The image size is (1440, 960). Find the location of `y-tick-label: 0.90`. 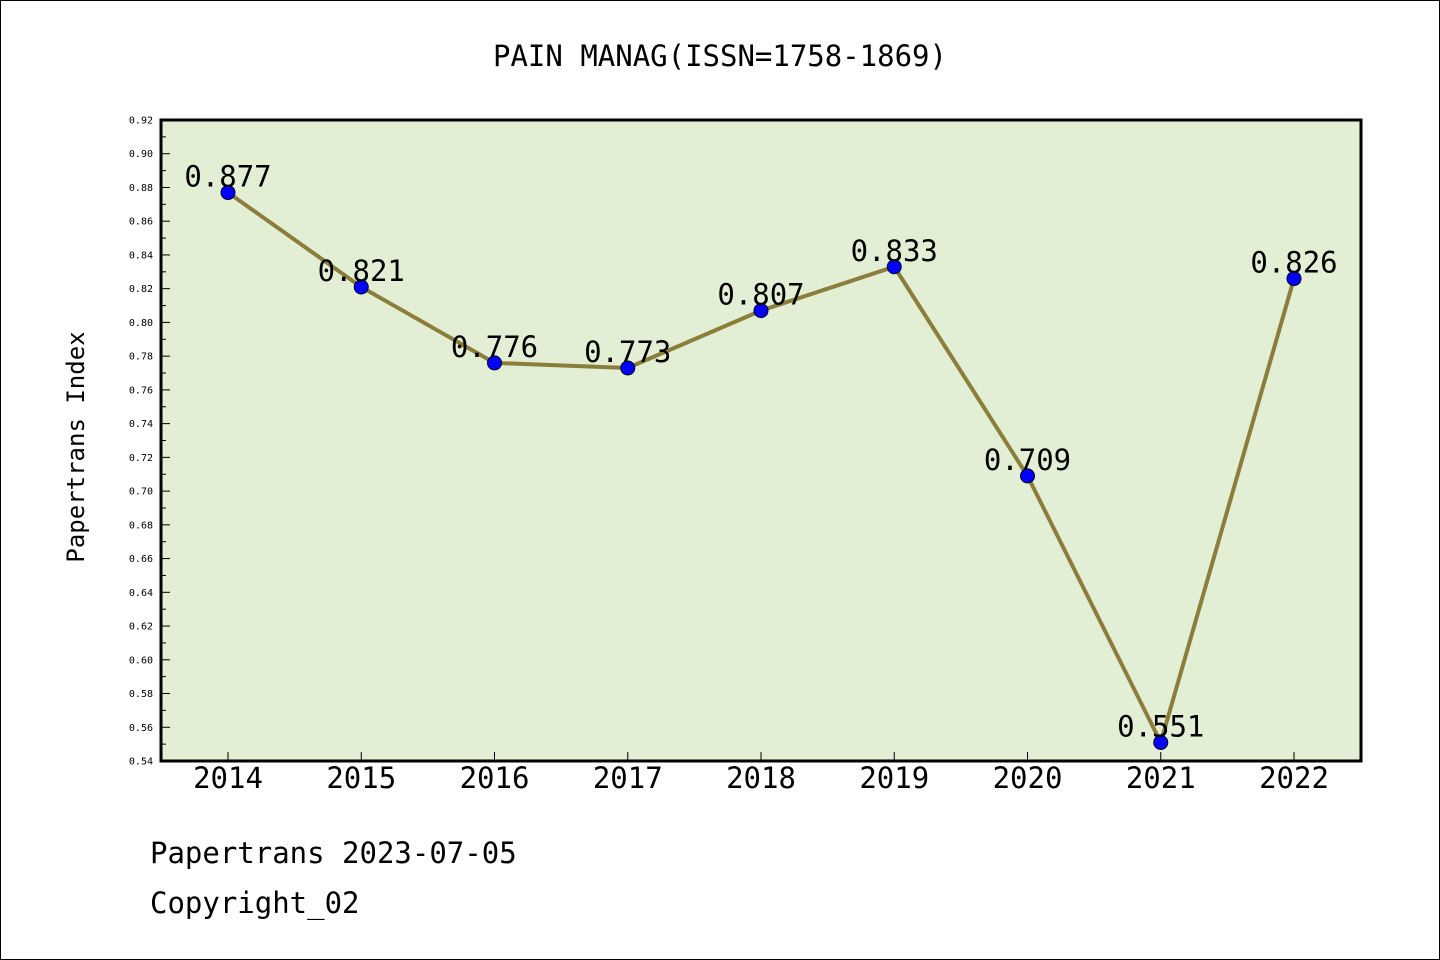

y-tick-label: 0.90 is located at coordinates (141, 154).